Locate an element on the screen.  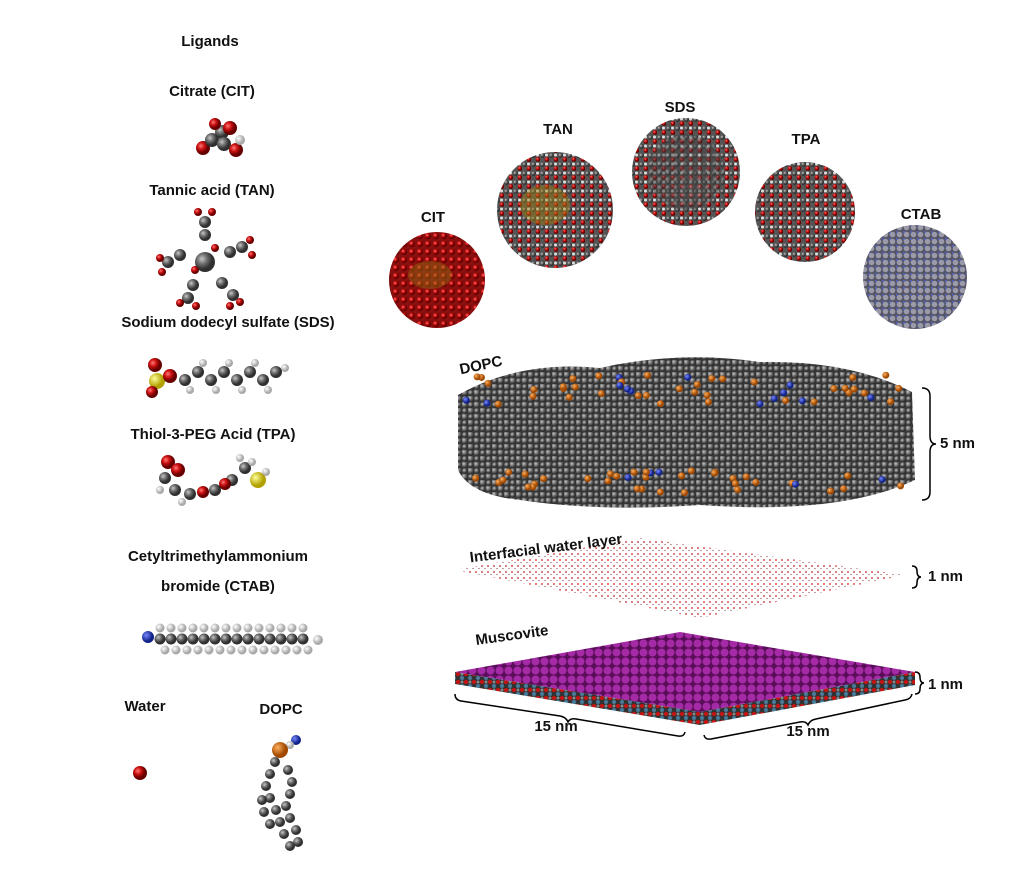
sds-molecule is located at coordinates (217, 378).